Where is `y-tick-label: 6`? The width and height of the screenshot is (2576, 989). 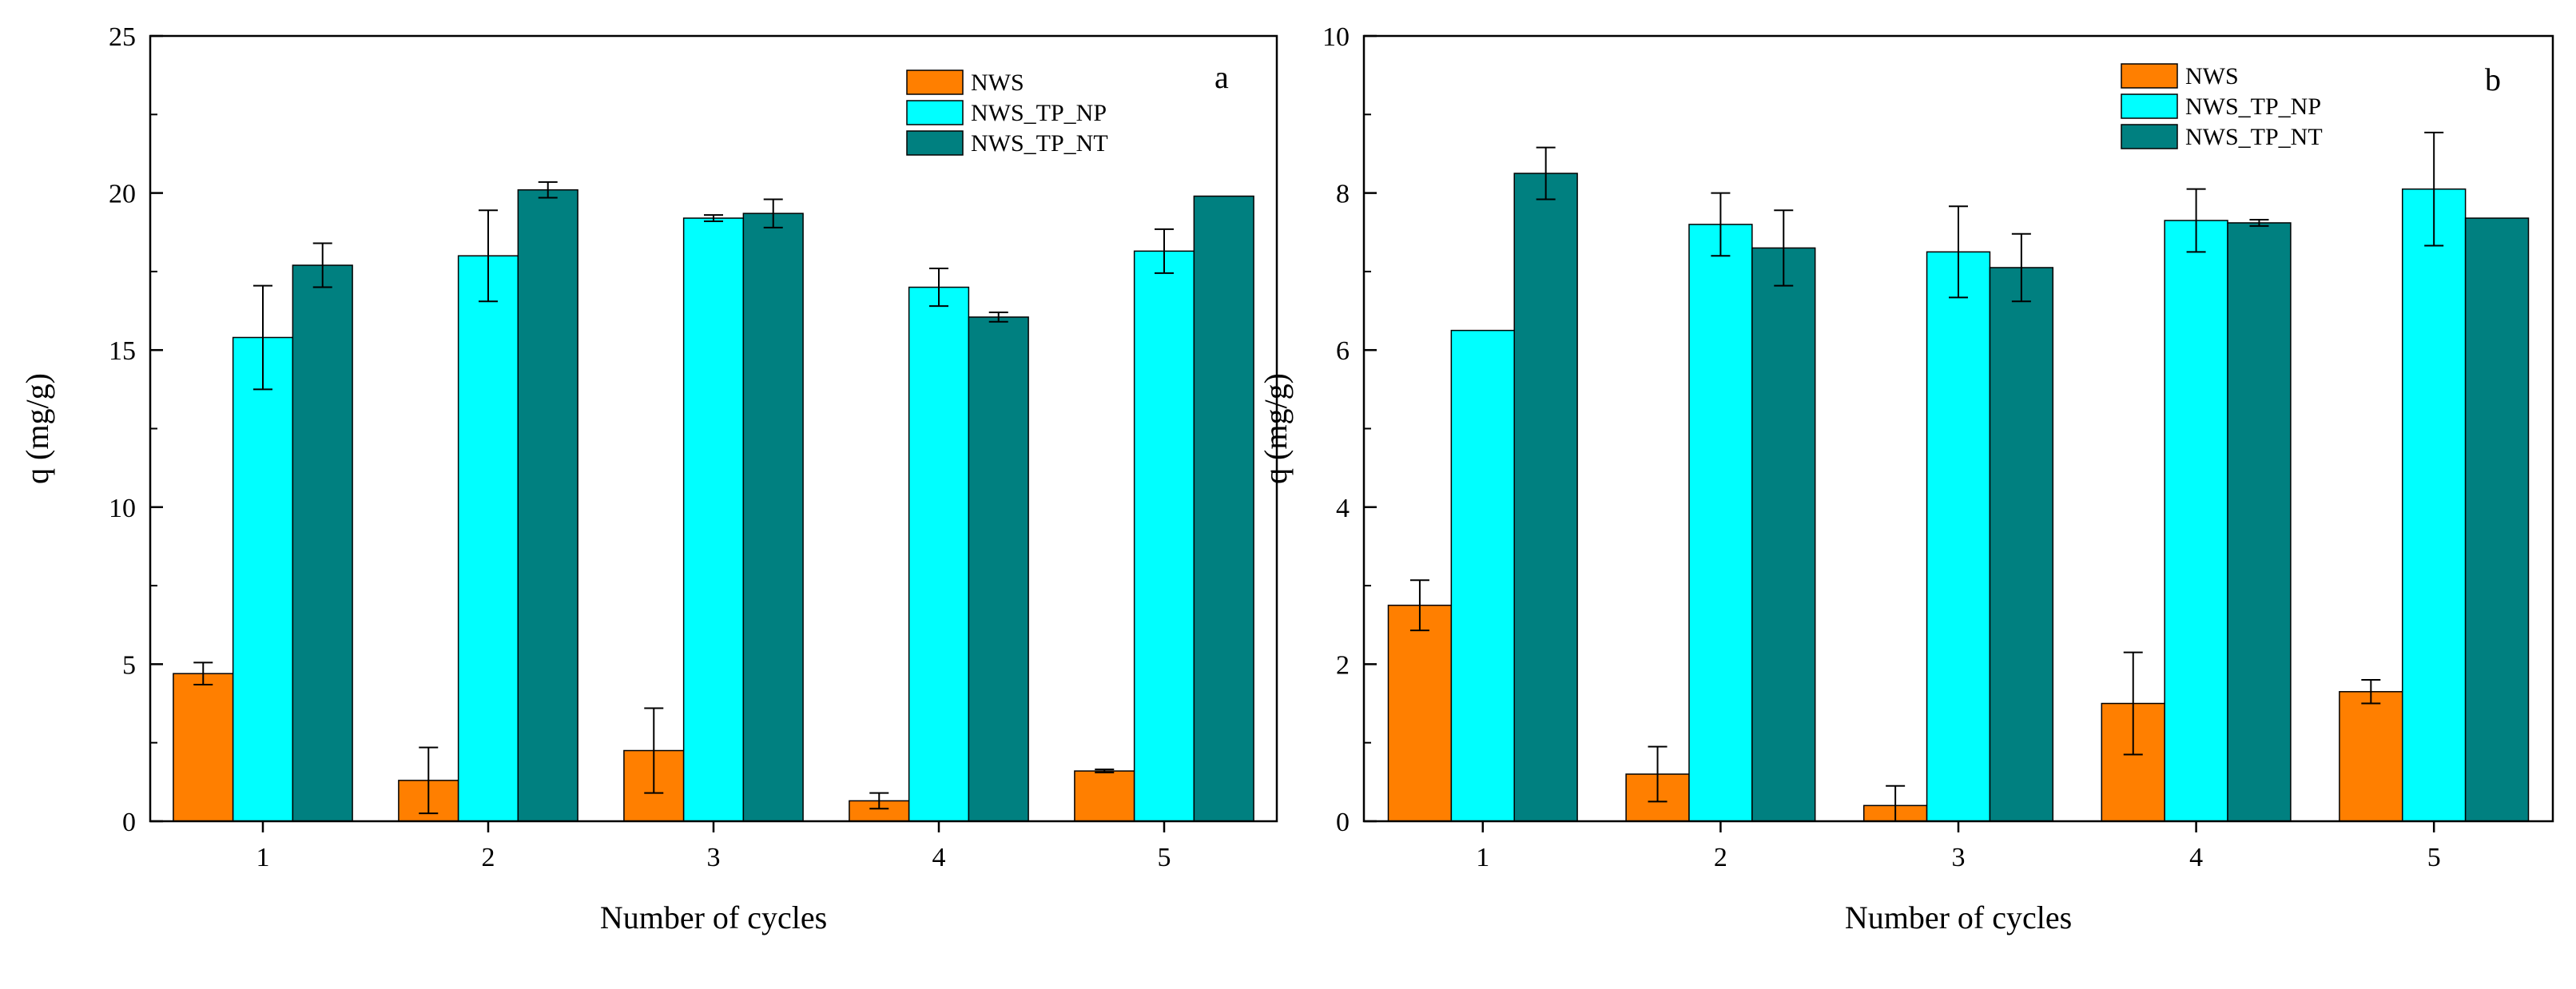
y-tick-label: 6 is located at coordinates (1343, 351).